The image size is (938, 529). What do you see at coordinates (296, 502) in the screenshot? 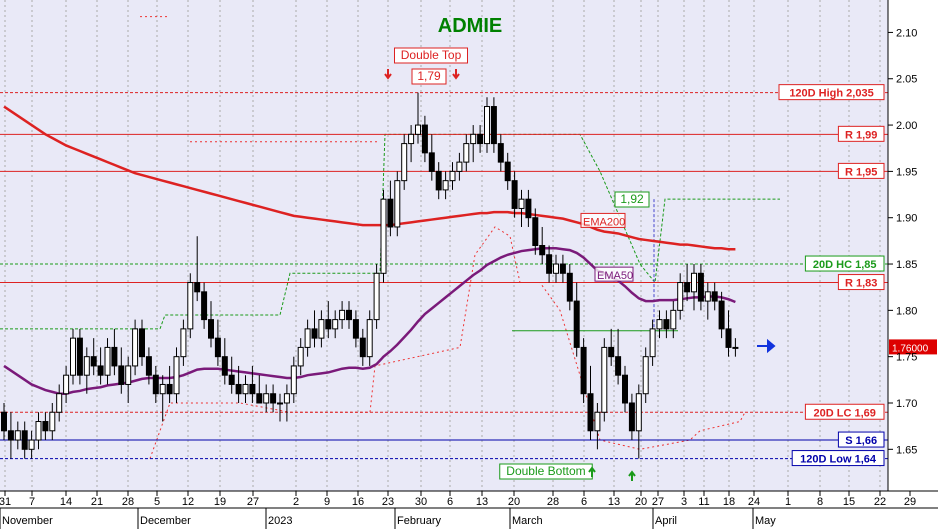
I see `x-day-label: 2` at bounding box center [296, 502].